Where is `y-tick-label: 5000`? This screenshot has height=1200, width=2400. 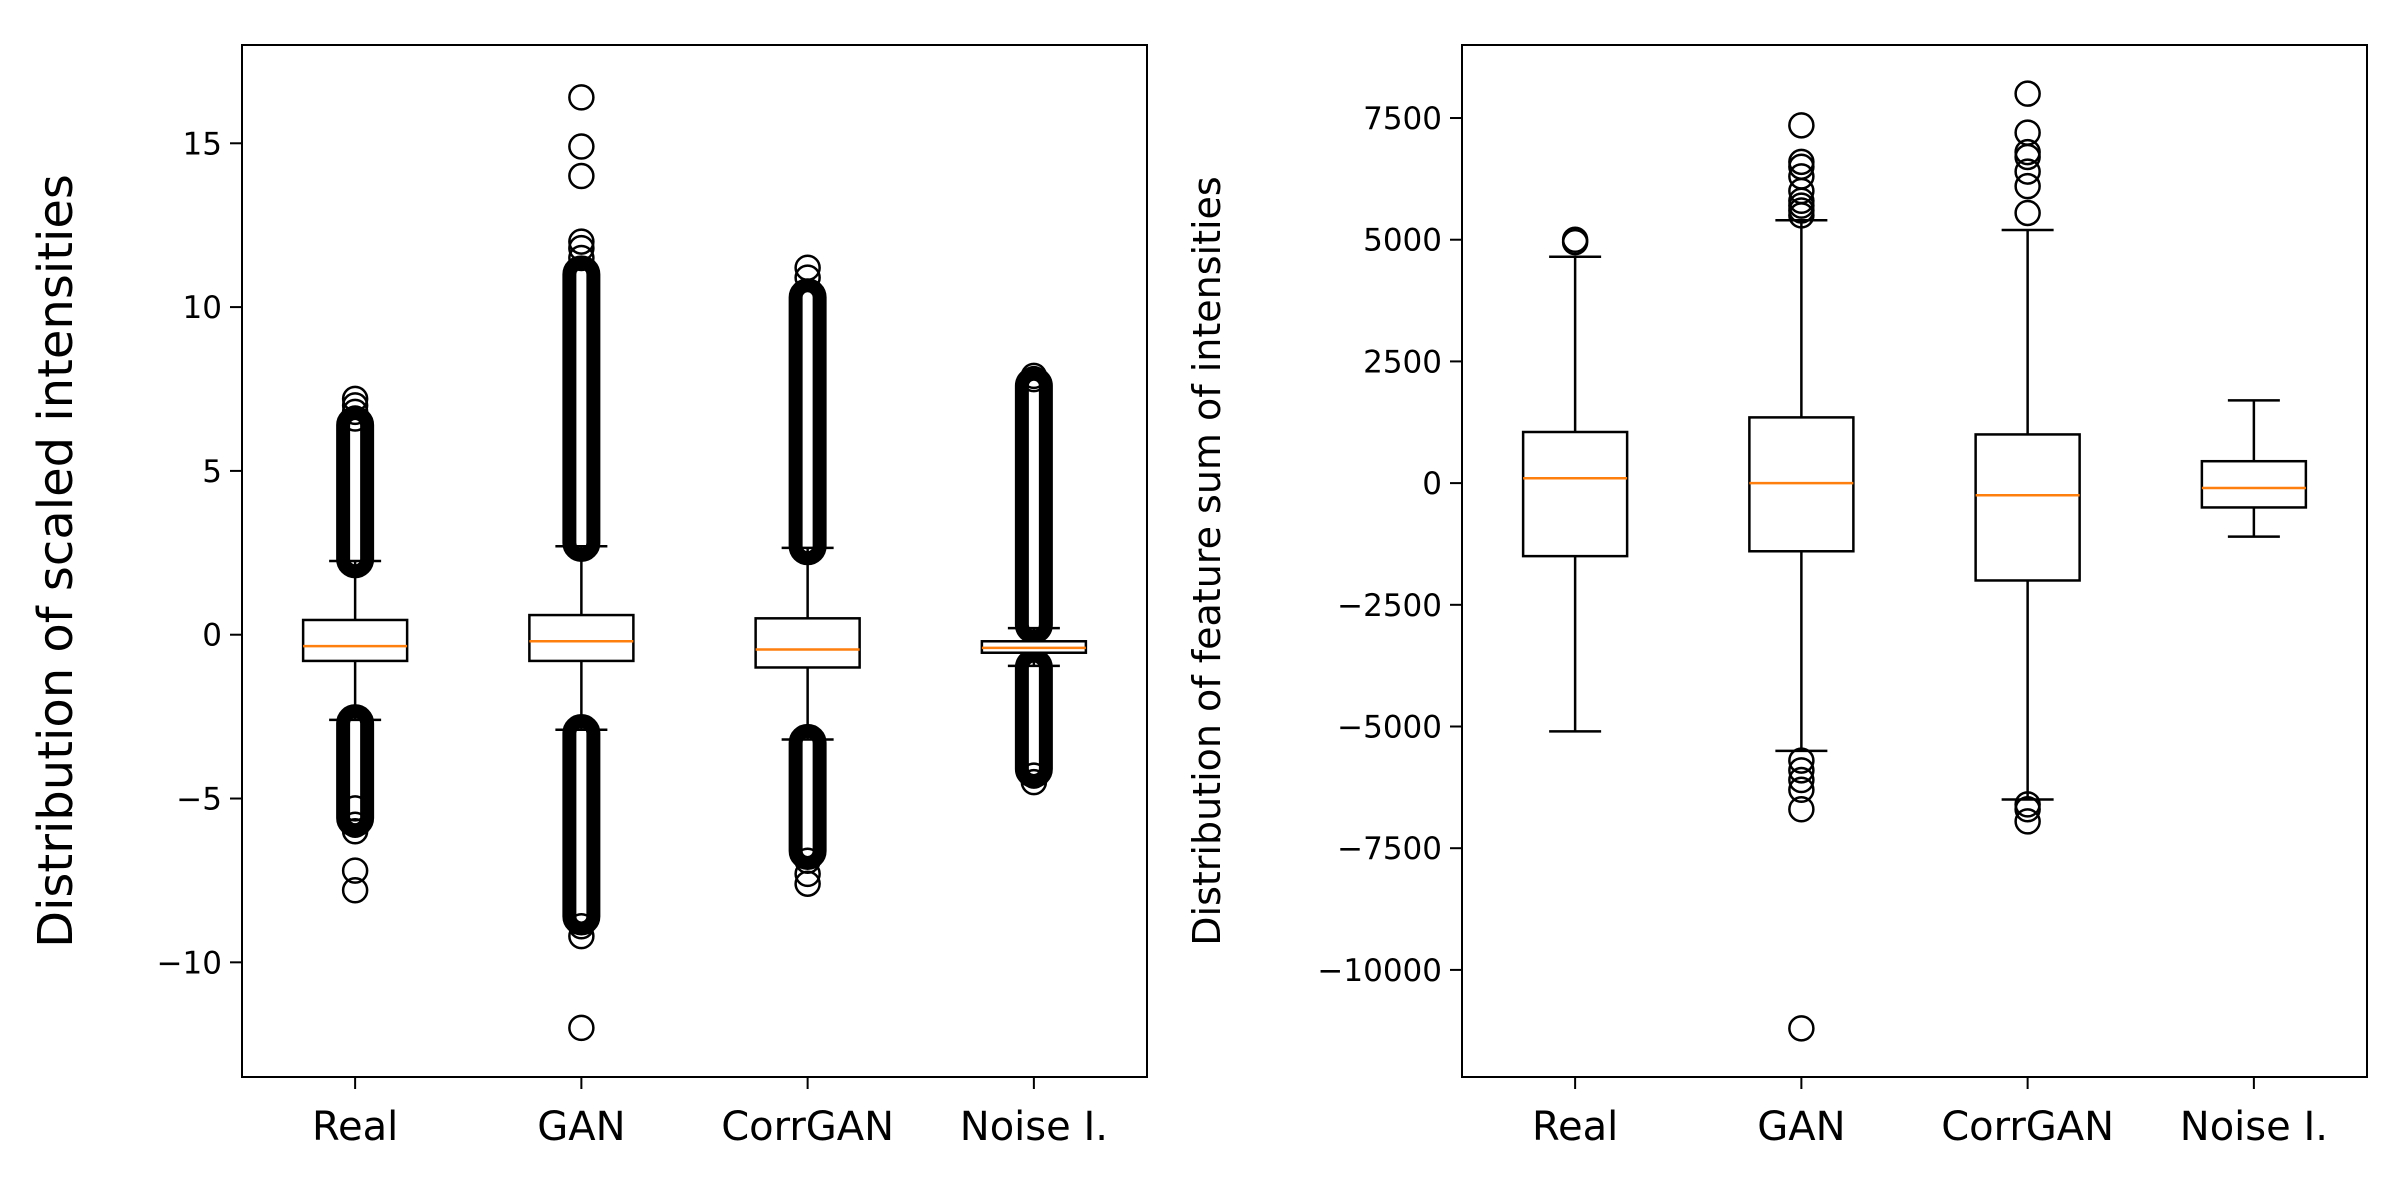
y-tick-label: 5000 is located at coordinates (1402, 241).